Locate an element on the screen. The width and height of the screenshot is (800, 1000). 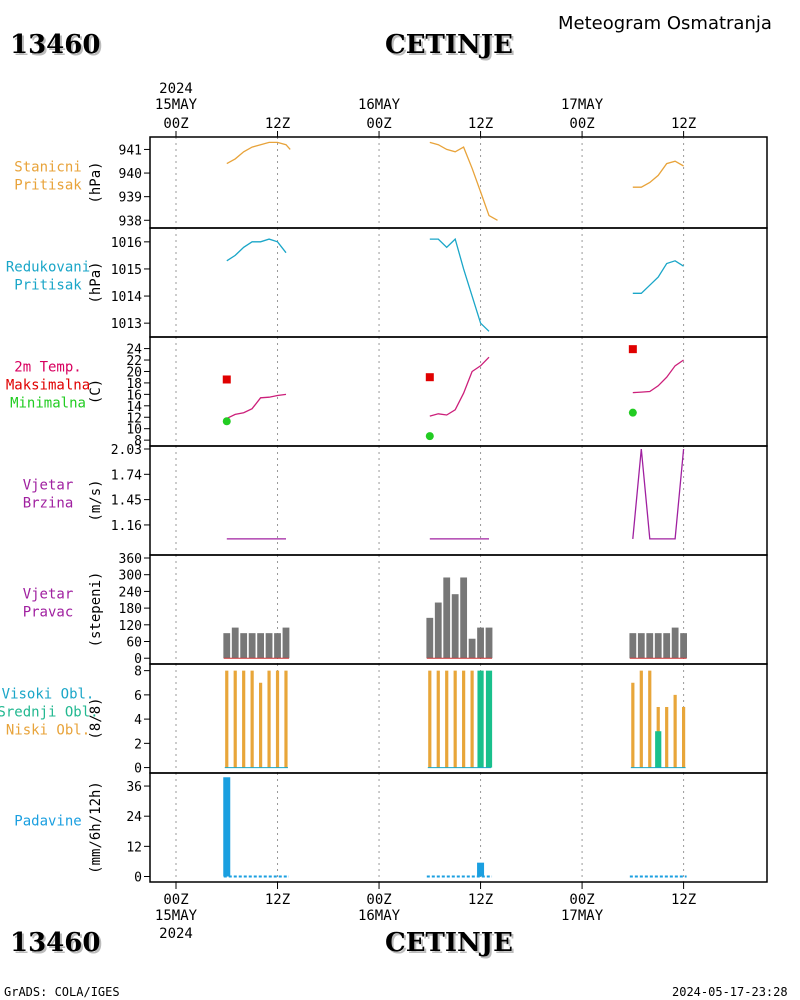
y-tick-label: 1016 is located at coordinates (126, 243).